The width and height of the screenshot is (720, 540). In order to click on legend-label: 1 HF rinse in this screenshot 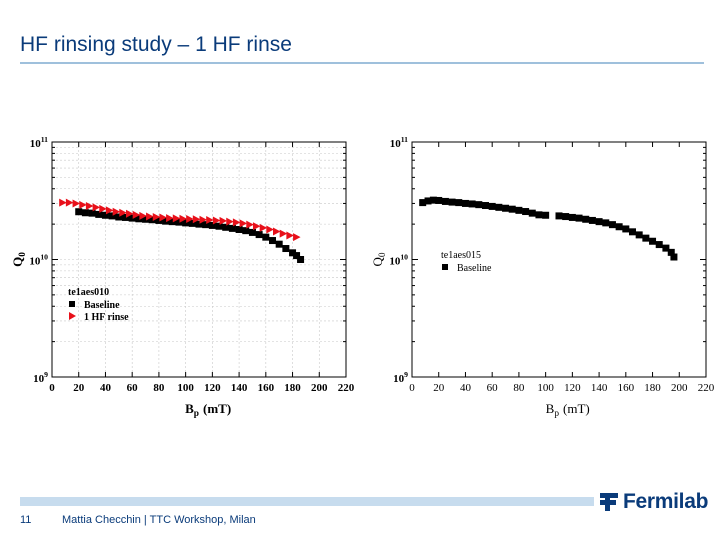, I will do `click(106, 317)`.